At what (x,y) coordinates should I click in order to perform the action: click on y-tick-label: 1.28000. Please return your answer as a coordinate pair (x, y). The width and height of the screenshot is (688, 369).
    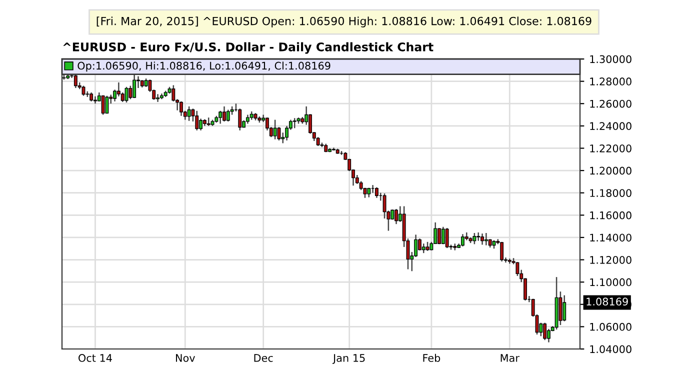
    Looking at the image, I should click on (611, 82).